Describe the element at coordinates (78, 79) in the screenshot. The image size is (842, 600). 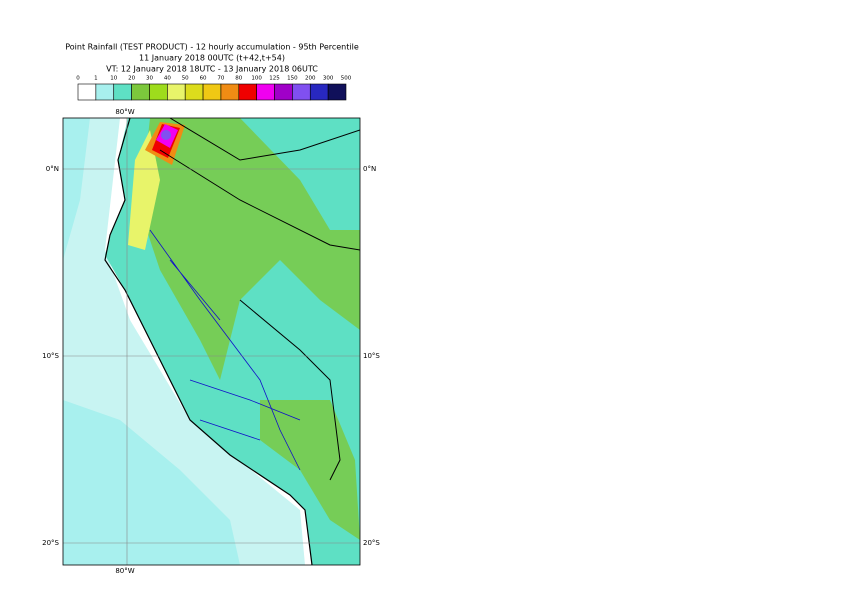
I see `legend-label: 0` at that location.